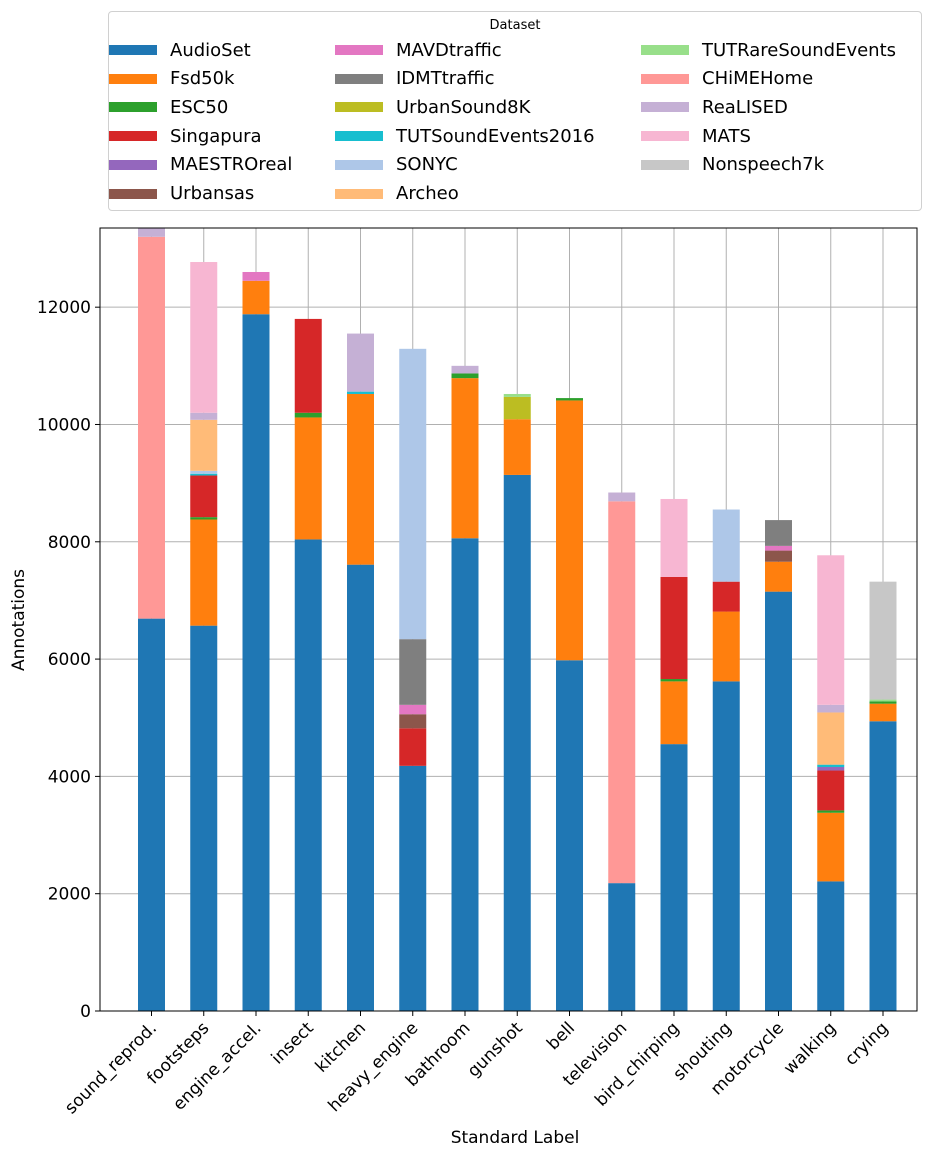  What do you see at coordinates (64, 308) in the screenshot?
I see `y-tick-label: 12000` at bounding box center [64, 308].